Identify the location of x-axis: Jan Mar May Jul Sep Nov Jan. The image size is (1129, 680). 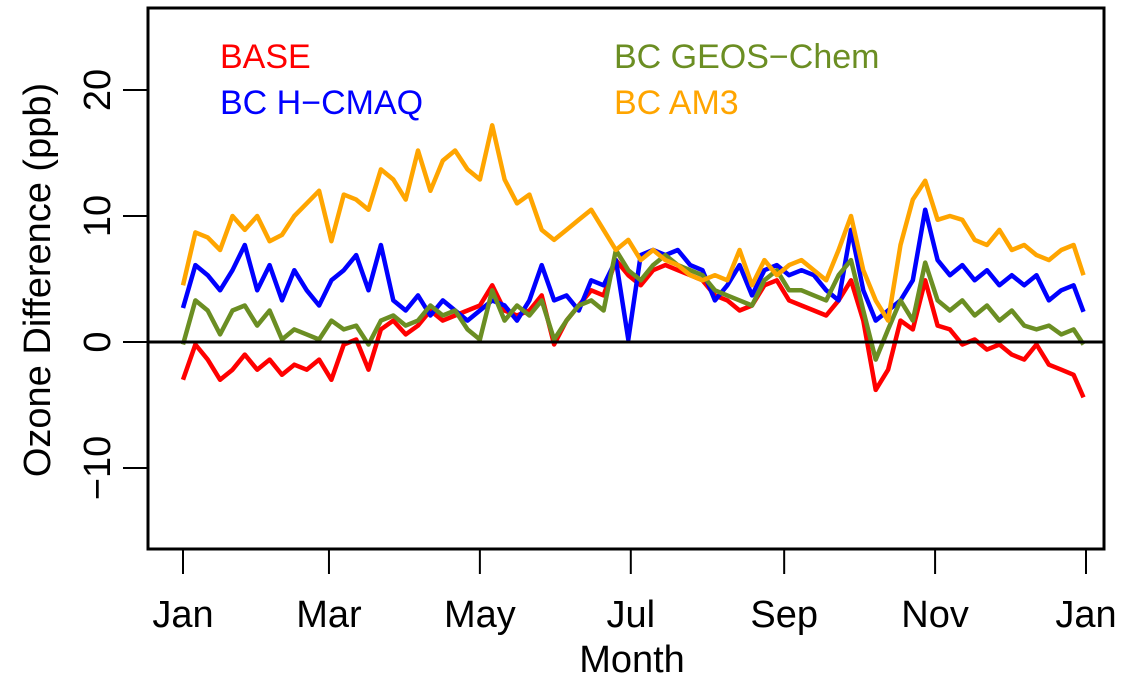
(634, 592).